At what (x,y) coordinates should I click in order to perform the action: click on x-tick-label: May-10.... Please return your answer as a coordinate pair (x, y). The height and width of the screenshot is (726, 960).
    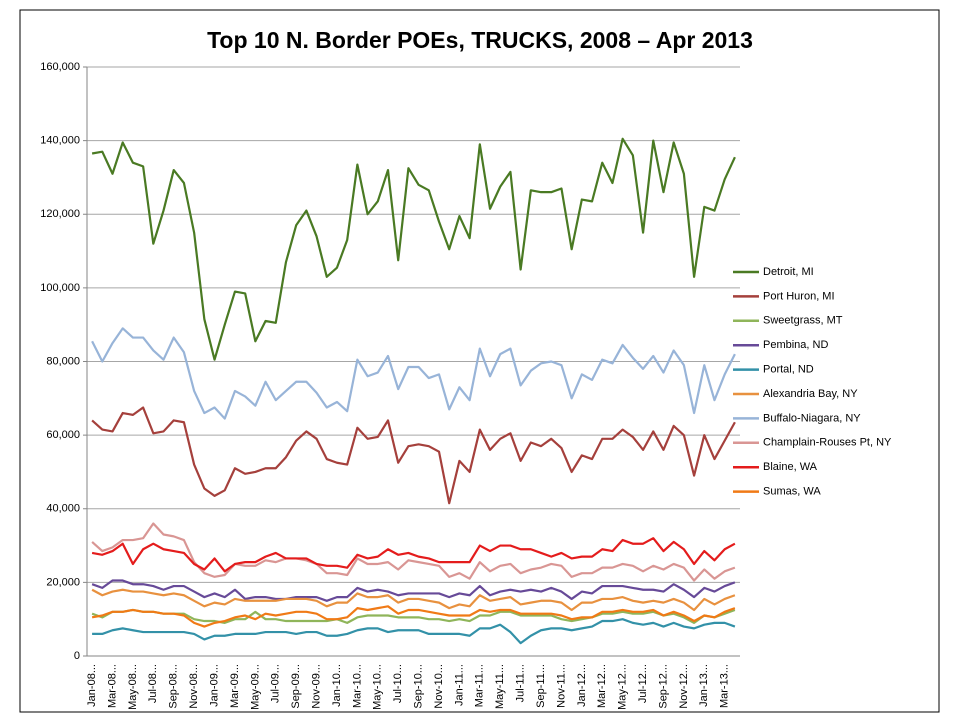
    Looking at the image, I should click on (378, 687).